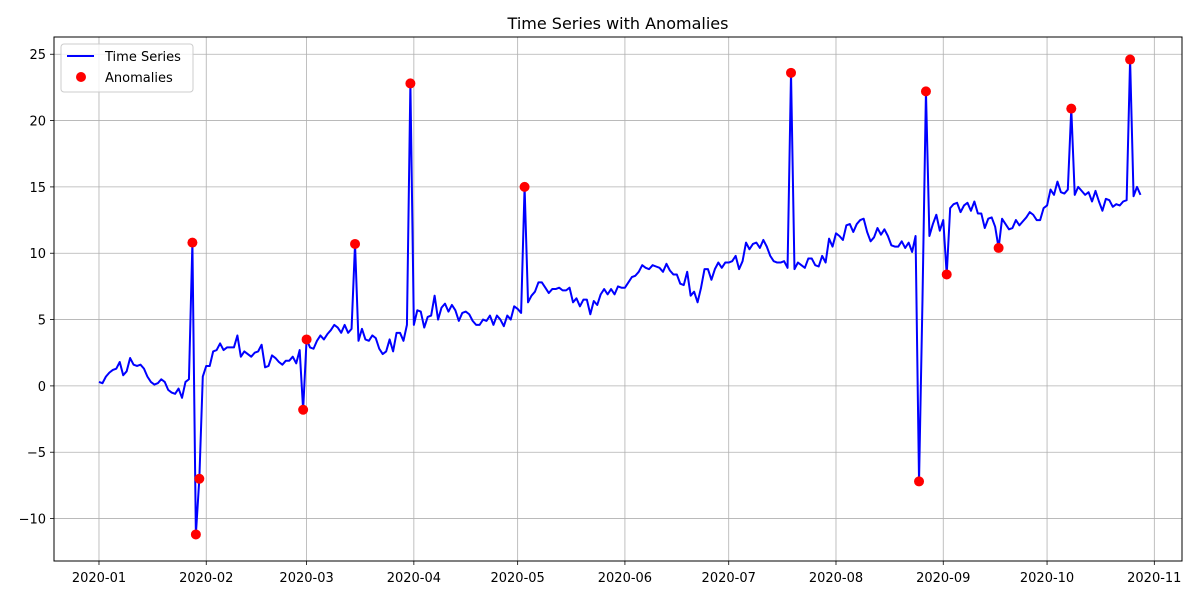 This screenshot has height=600, width=1200. What do you see at coordinates (836, 578) in the screenshot?
I see `x-tick-label: 2020-08` at bounding box center [836, 578].